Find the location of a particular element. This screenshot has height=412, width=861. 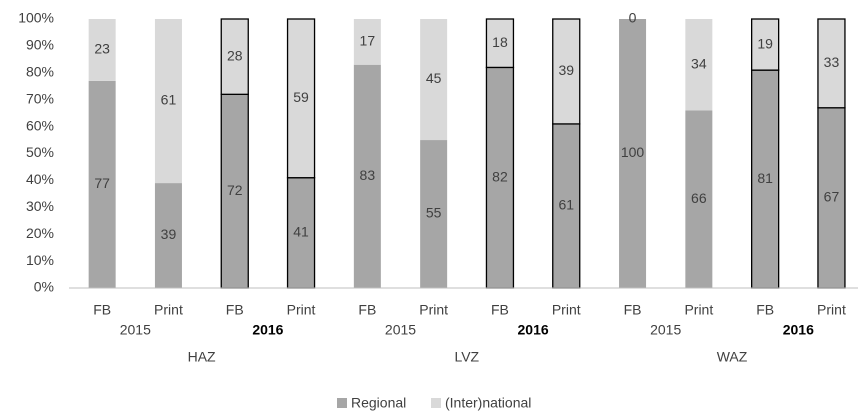

y-tick-label: 60% is located at coordinates (40, 125).